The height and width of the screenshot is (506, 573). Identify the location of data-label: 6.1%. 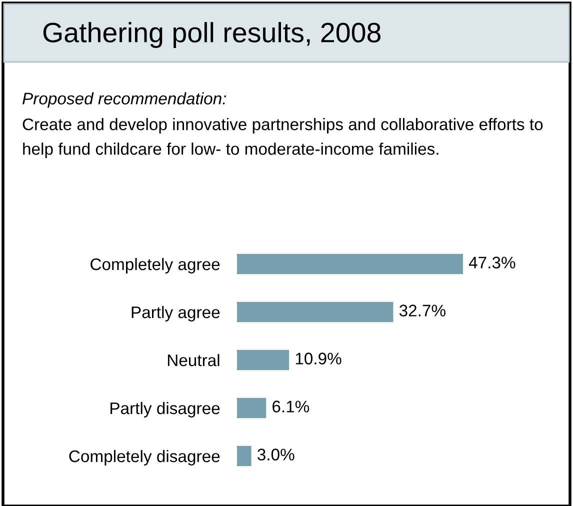
(291, 406).